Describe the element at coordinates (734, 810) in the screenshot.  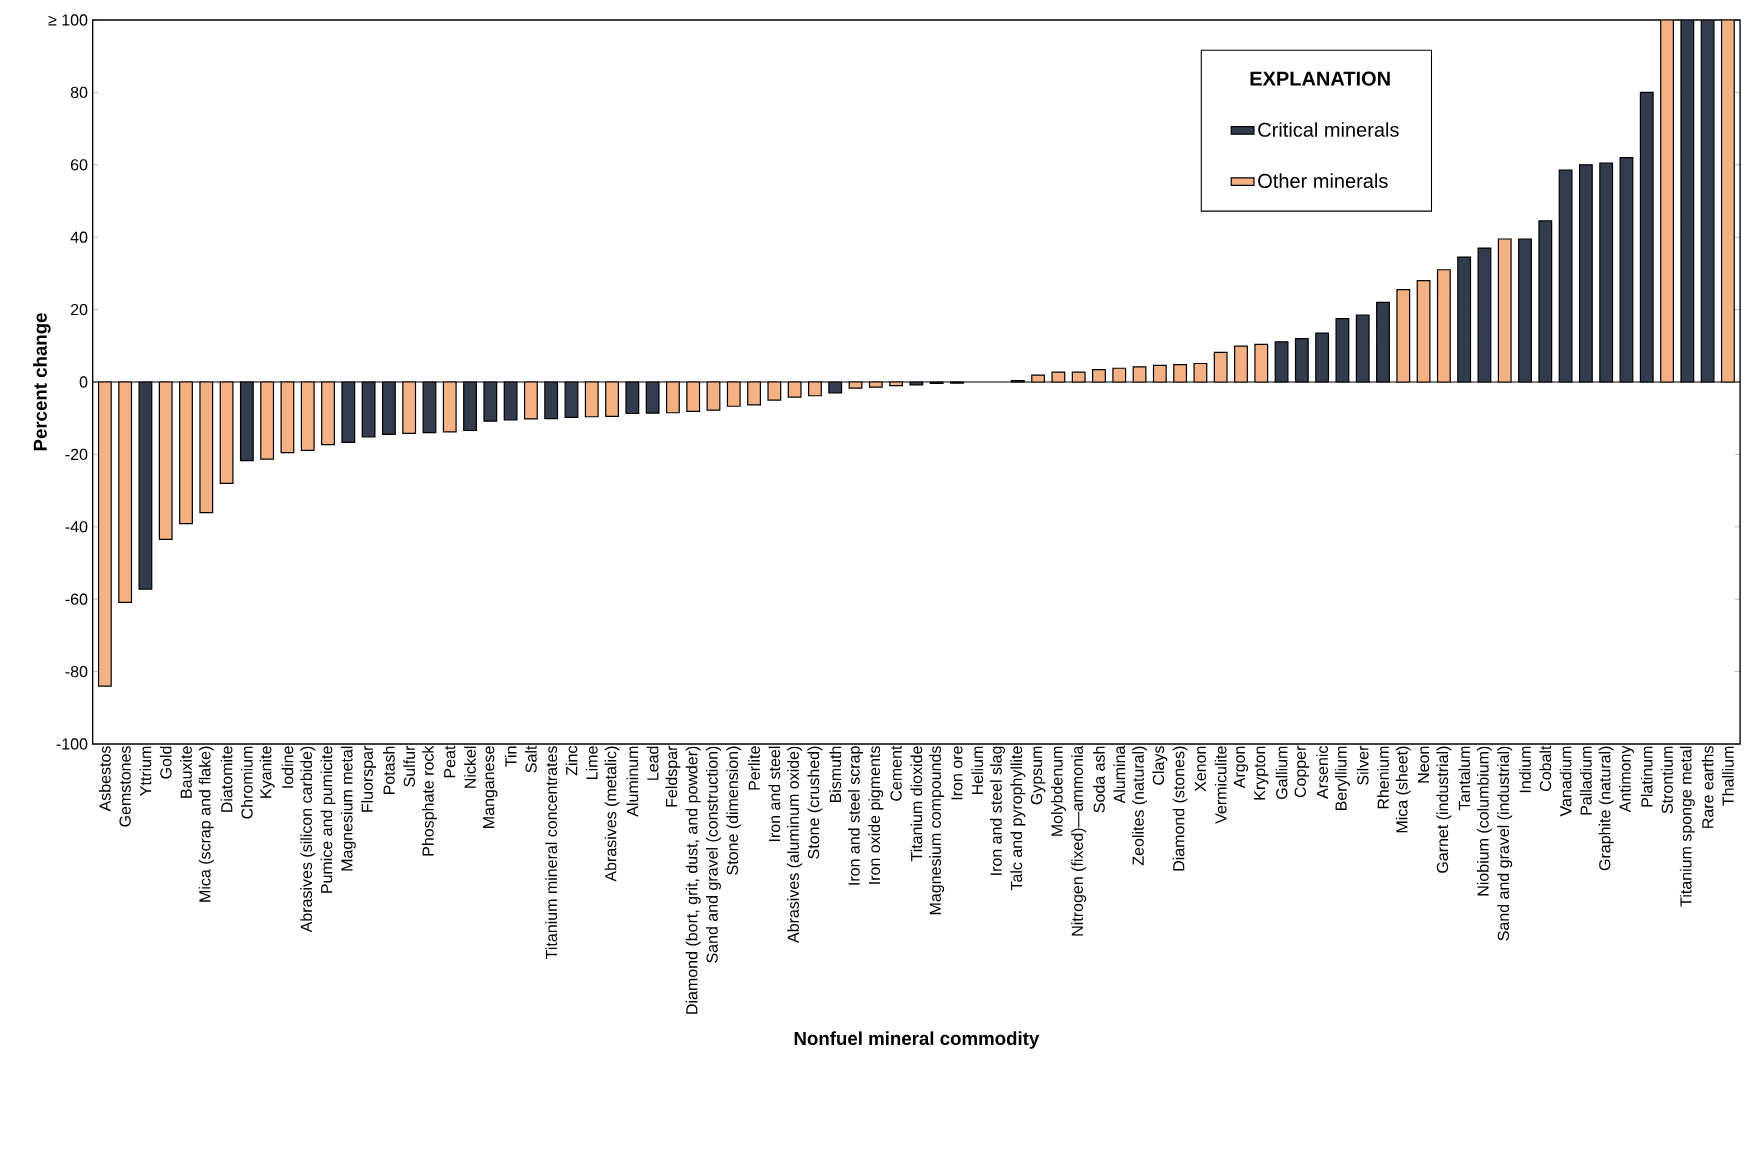
I see `x-tick-label: Stone (dimension)` at that location.